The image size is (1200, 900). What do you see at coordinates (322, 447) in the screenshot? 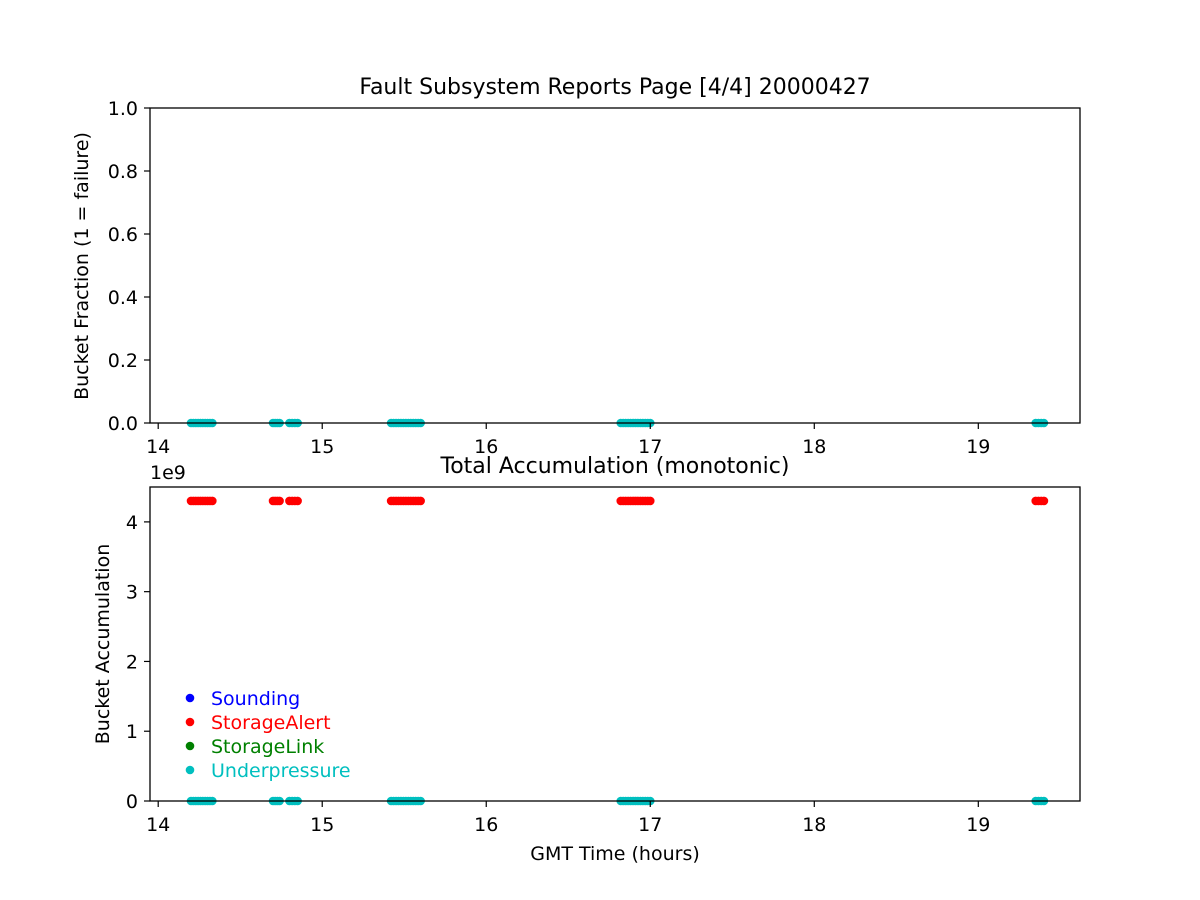
I see `fraction-x-tick-label: 15` at bounding box center [322, 447].